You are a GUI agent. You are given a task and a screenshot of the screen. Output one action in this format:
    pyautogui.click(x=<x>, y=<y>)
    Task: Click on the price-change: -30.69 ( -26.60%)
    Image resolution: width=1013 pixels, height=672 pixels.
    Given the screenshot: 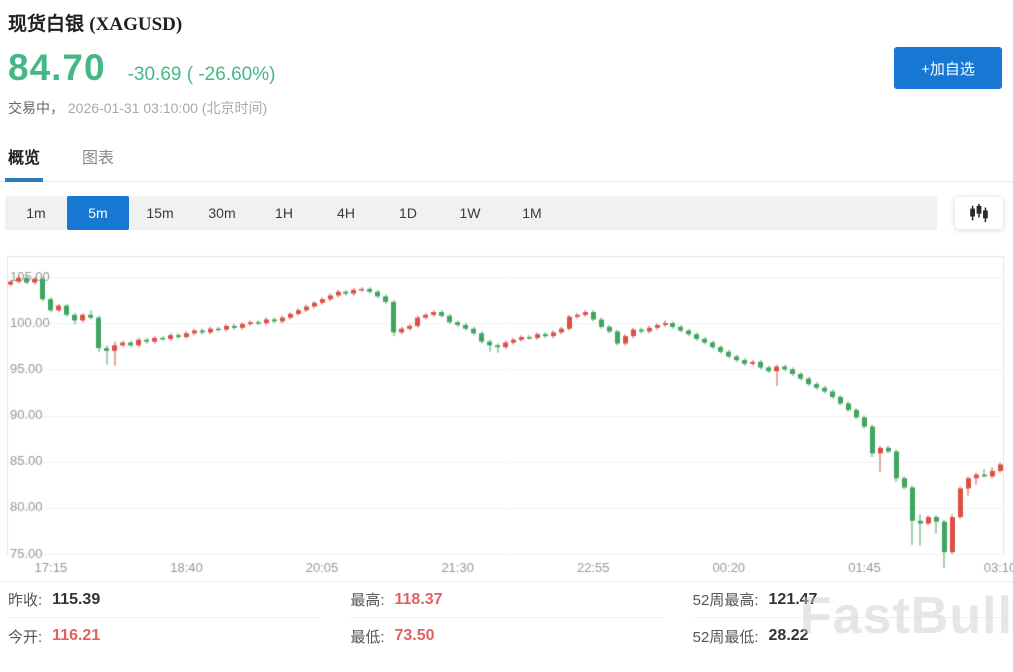 What is the action you would take?
    pyautogui.click(x=201, y=74)
    